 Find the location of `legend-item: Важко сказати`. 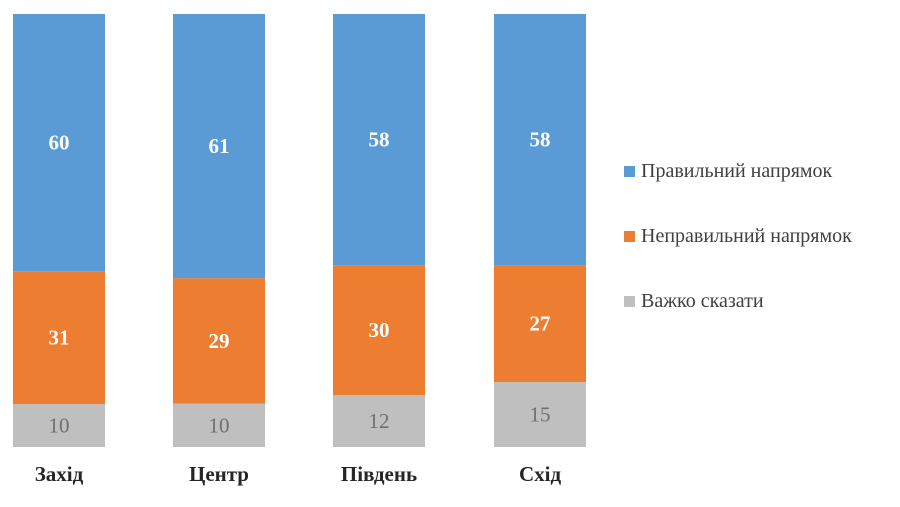

legend-item: Важко сказати is located at coordinates (762, 301).